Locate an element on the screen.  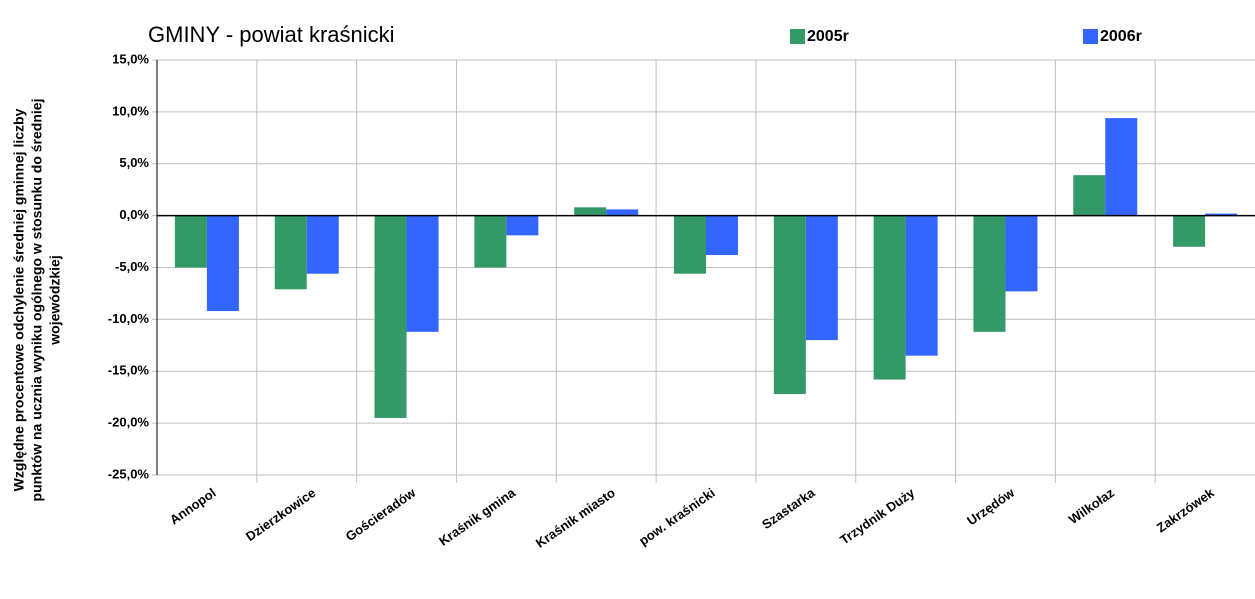
x-tick-label: pow. kraśnicki is located at coordinates (677, 516).